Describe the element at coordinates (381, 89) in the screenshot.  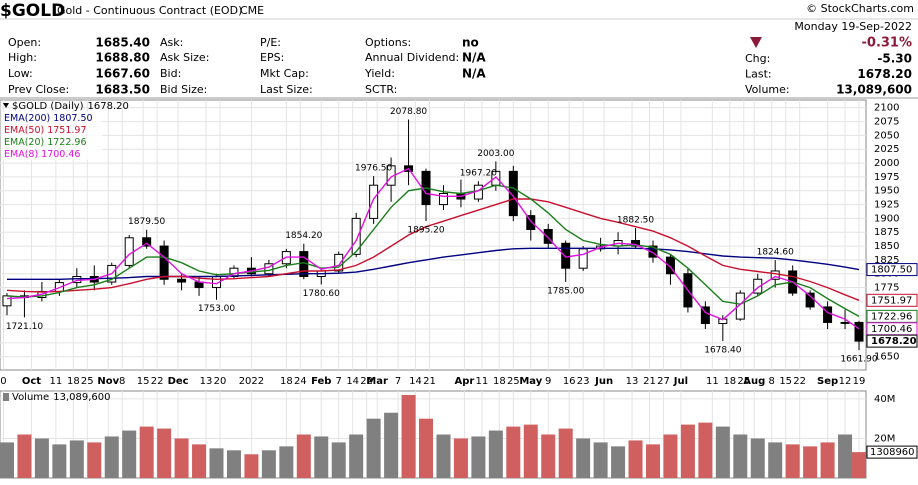
I see `field-label: SCTR:` at that location.